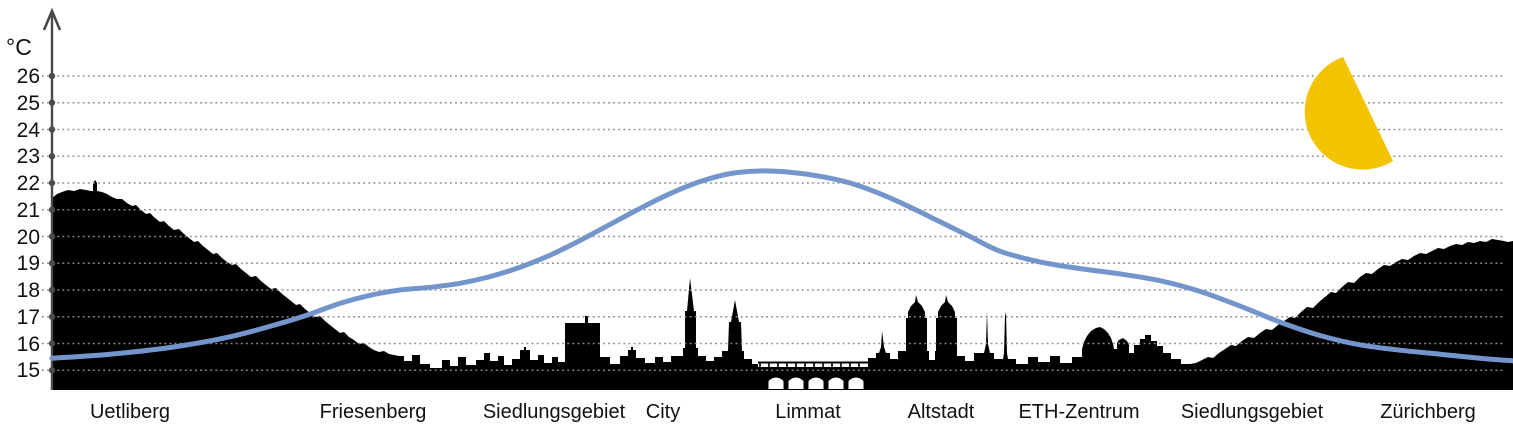 This screenshot has width=1513, height=430. Describe the element at coordinates (28, 290) in the screenshot. I see `y-tick-label: 18` at that location.